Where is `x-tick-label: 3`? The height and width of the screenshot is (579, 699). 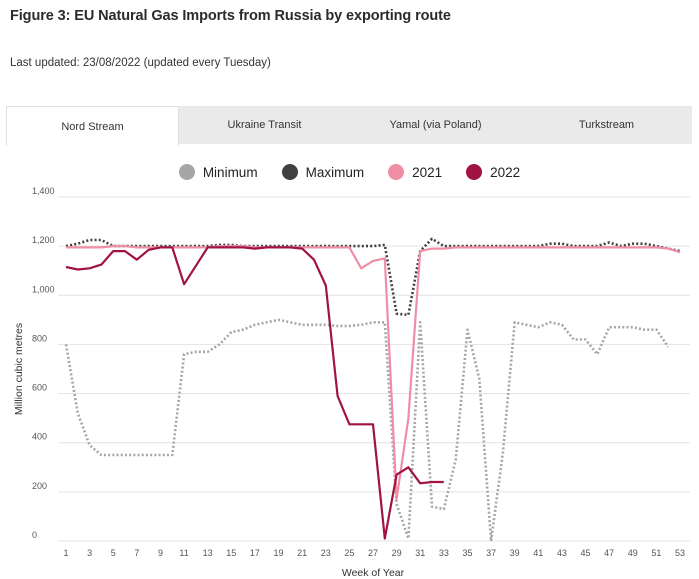
x-tick-label: 3 is located at coordinates (89, 553).